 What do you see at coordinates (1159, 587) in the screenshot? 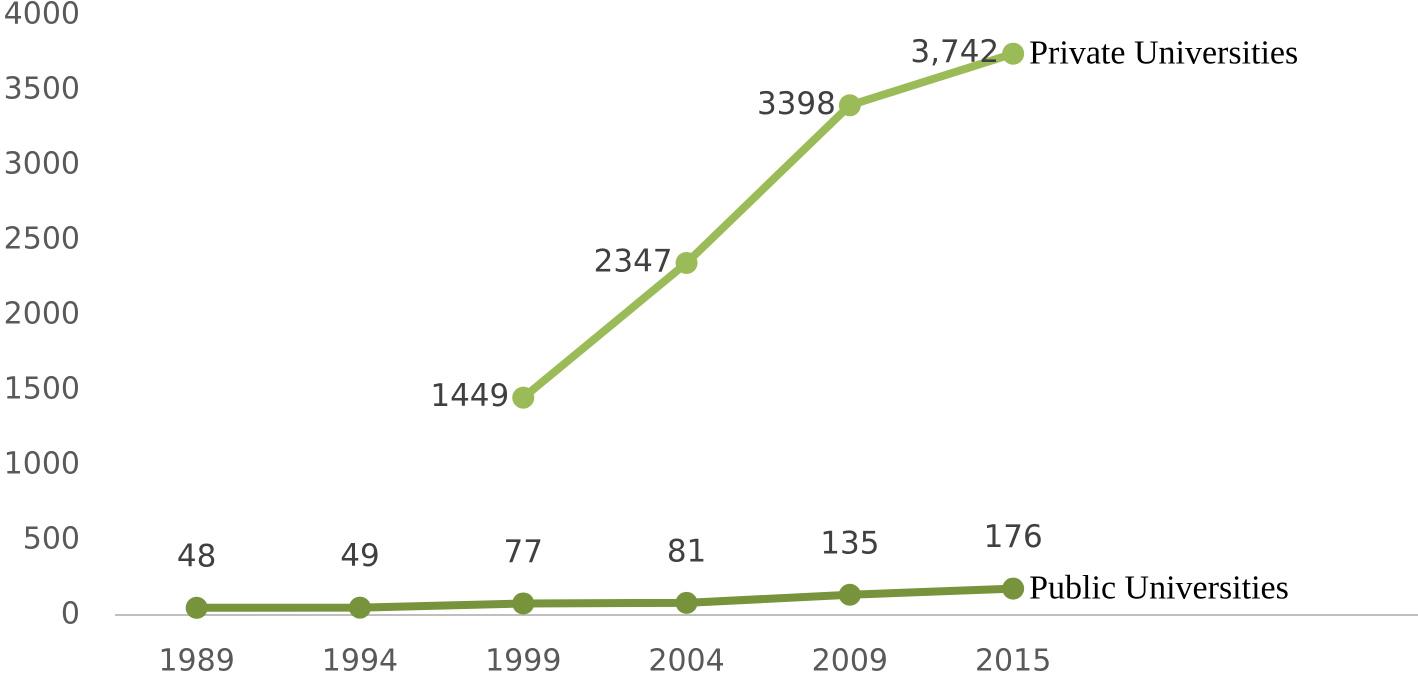
I see `series-name: Public Universities` at bounding box center [1159, 587].